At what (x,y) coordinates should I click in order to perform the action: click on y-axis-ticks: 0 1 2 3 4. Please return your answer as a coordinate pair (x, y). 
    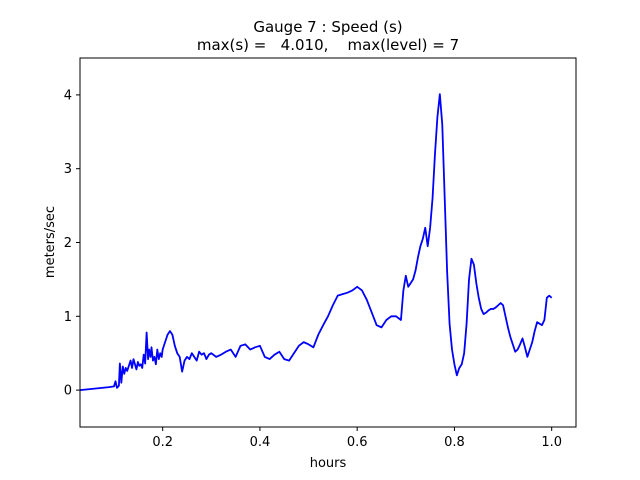
    Looking at the image, I should click on (72, 243).